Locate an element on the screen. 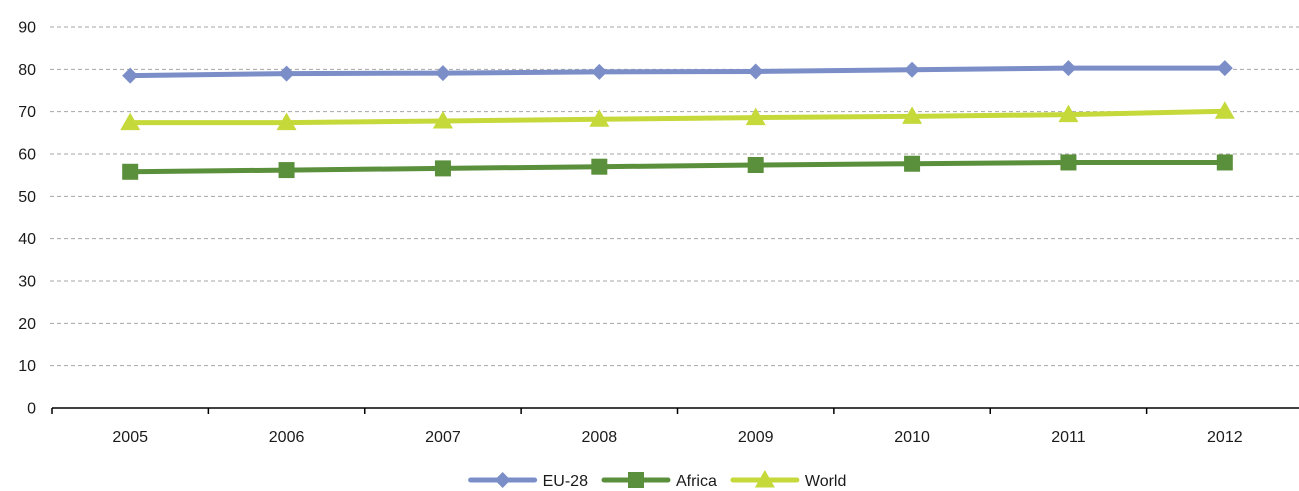  y-tick-label: 10 is located at coordinates (27, 366).